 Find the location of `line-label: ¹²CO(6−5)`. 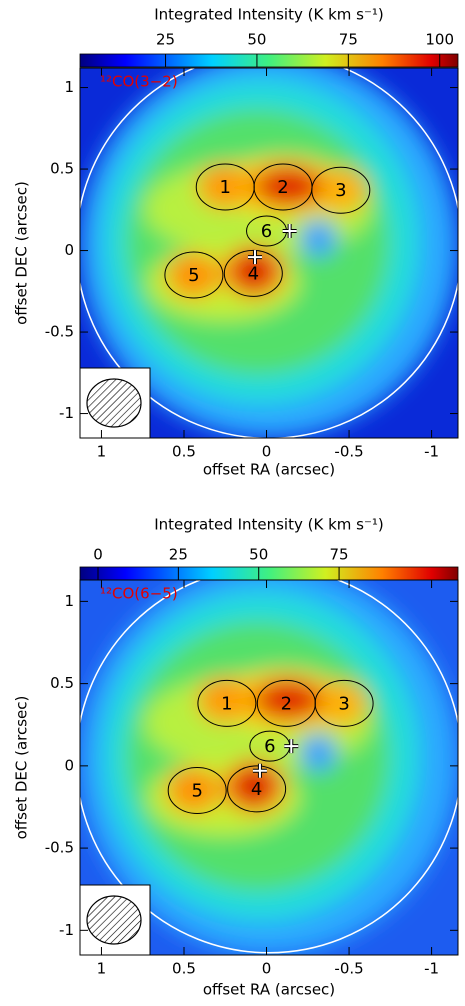

line-label: ¹²CO(6−5) is located at coordinates (139, 594).